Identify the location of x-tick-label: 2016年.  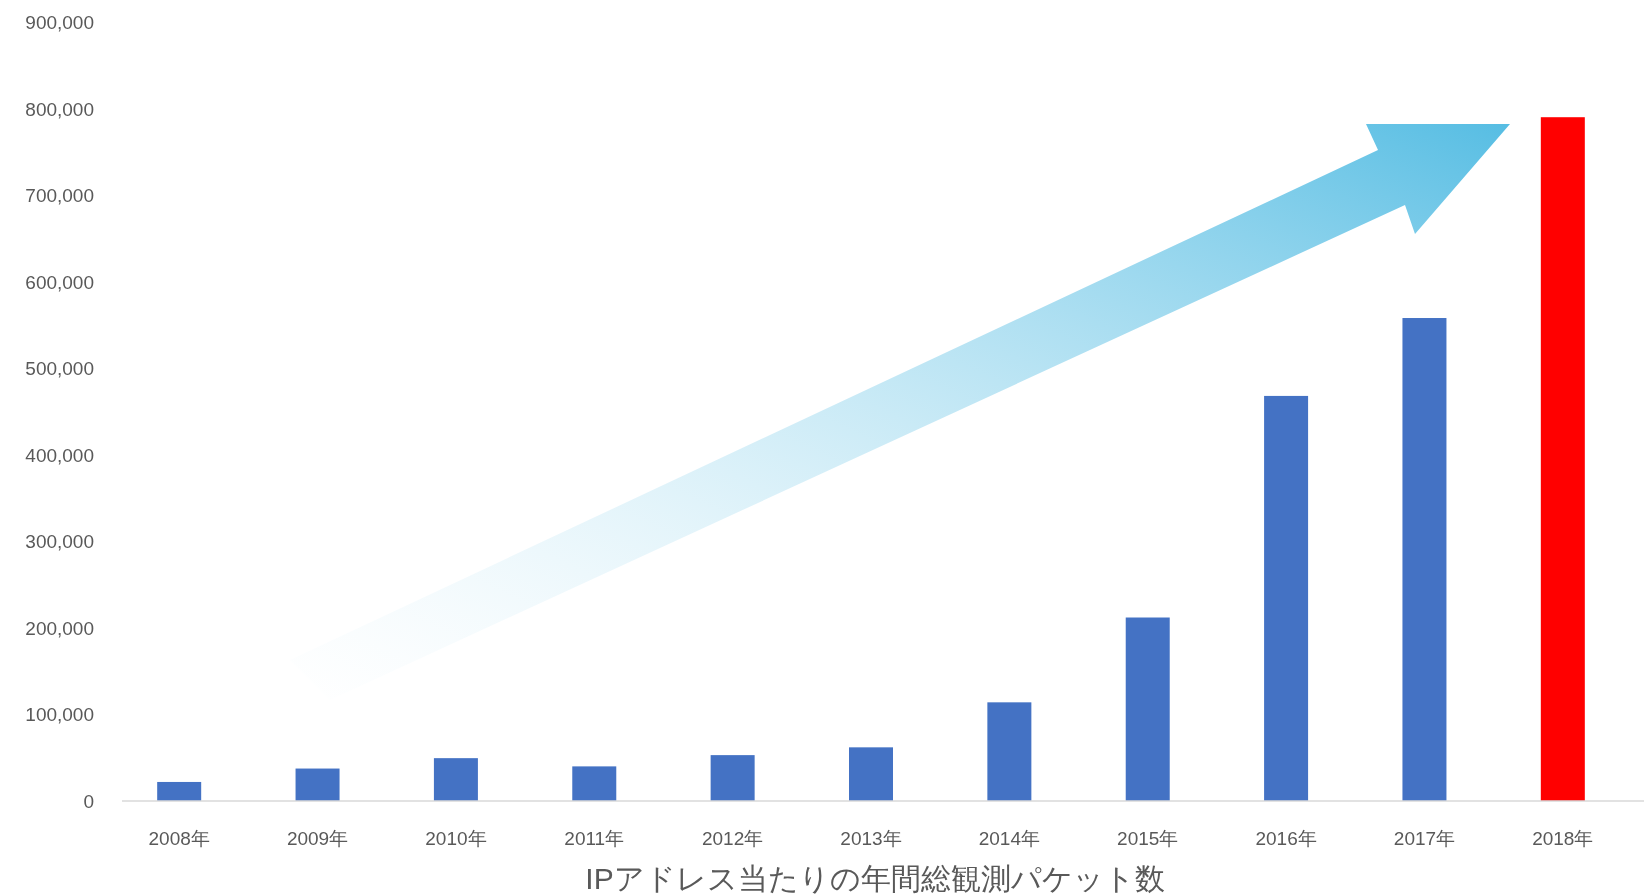
(1286, 838).